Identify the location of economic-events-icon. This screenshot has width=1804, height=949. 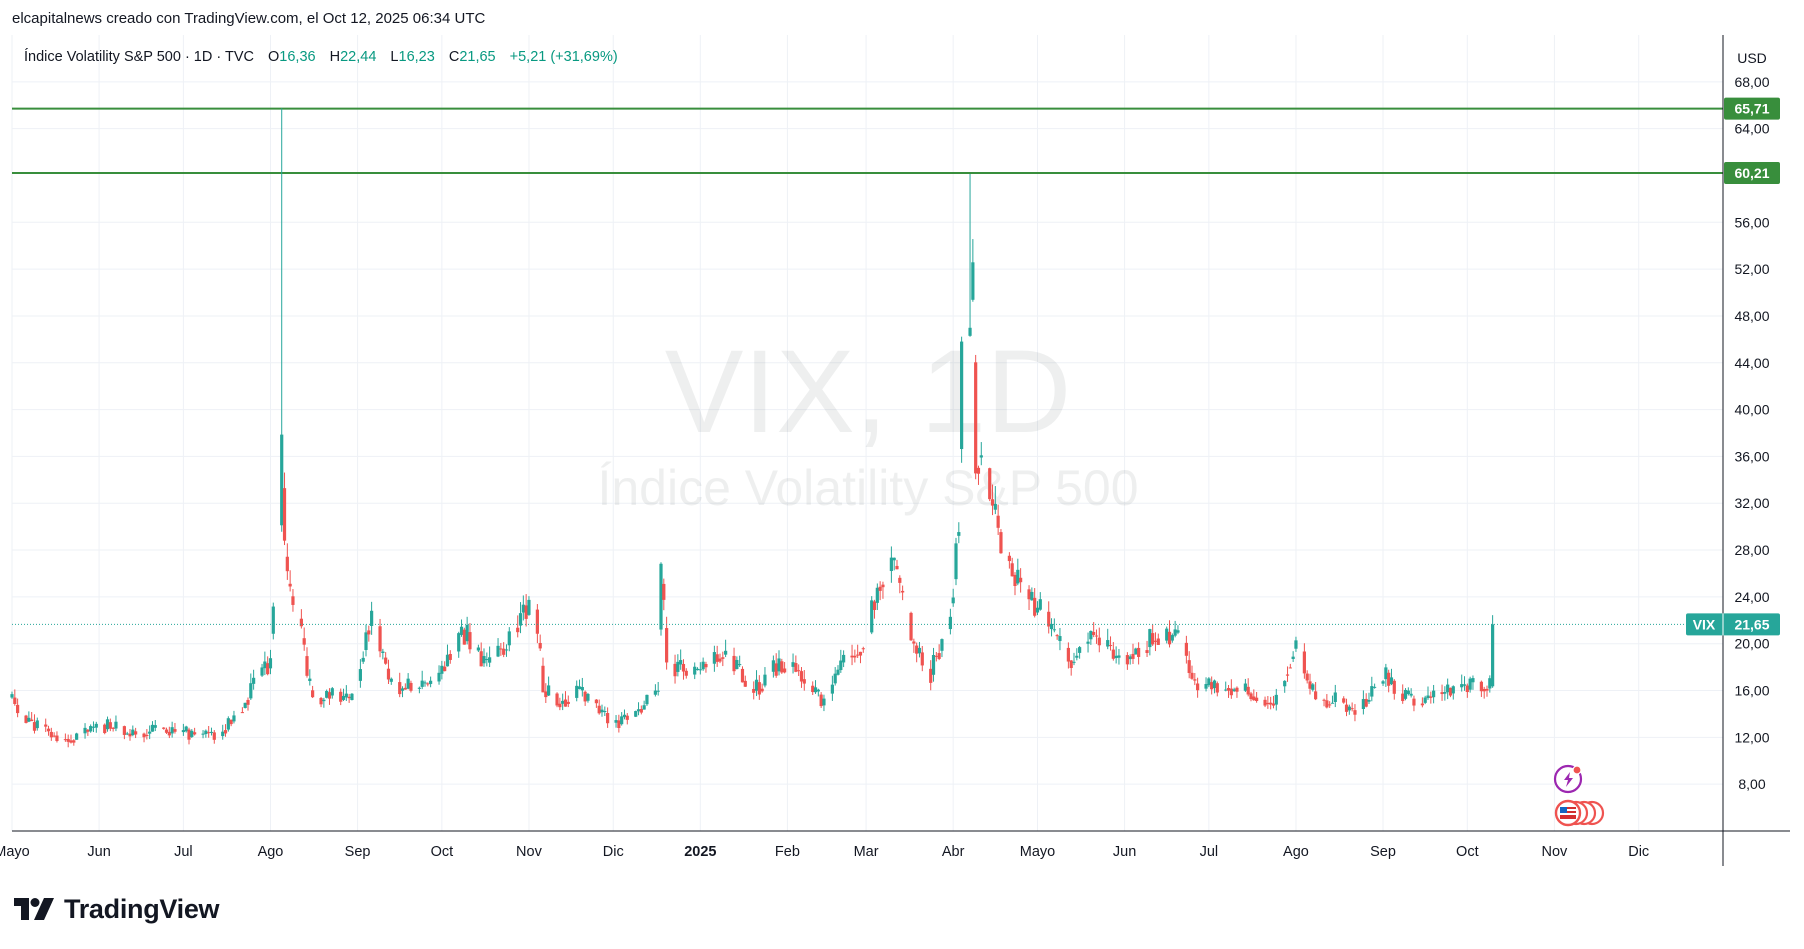
(1579, 813).